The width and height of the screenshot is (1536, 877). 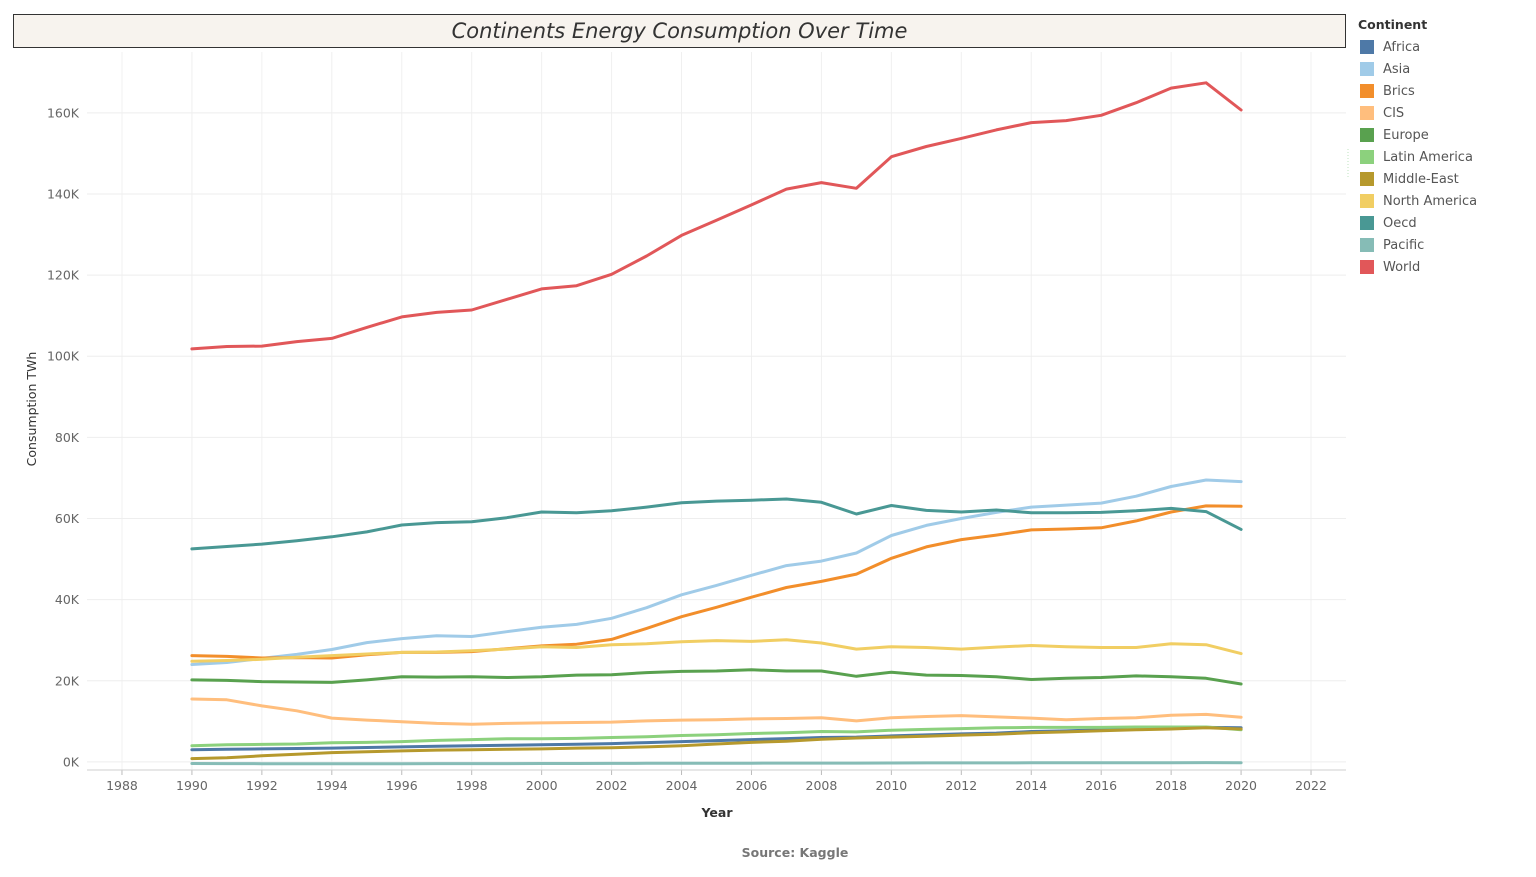 What do you see at coordinates (612, 785) in the screenshot?
I see `x-tick-label: 2002` at bounding box center [612, 785].